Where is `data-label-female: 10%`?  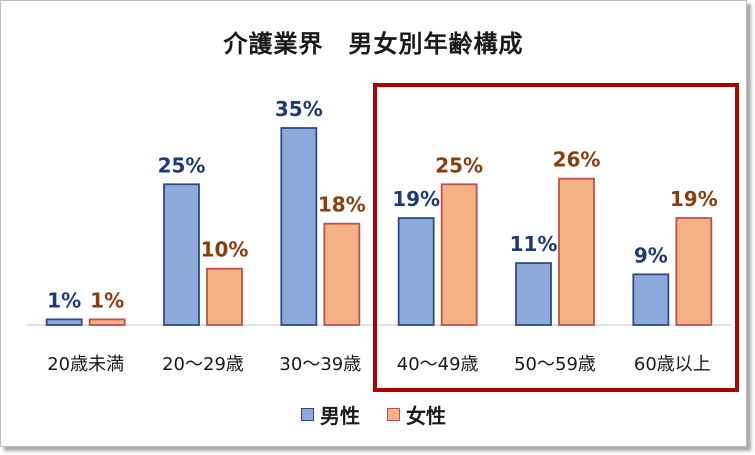 data-label-female: 10% is located at coordinates (225, 250).